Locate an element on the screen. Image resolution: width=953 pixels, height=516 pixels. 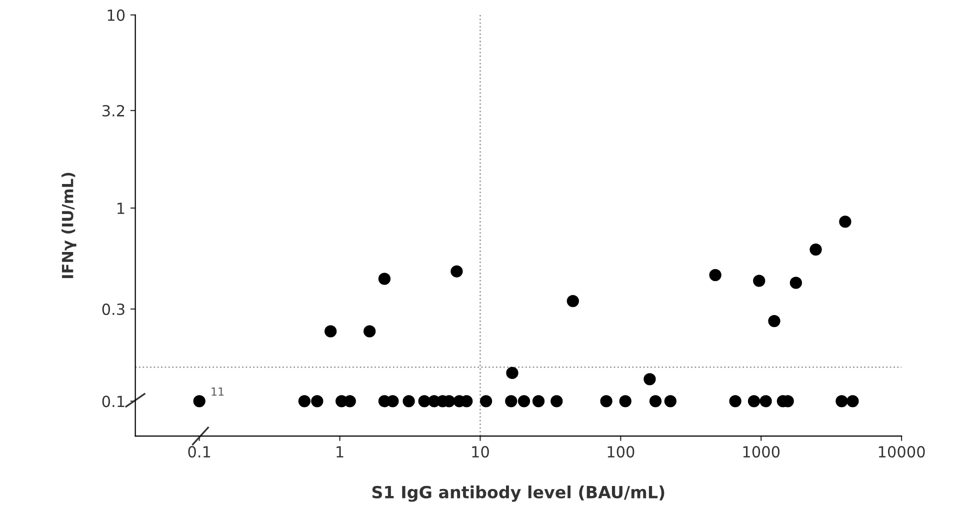
x-tick-label: 10 is located at coordinates (480, 452).